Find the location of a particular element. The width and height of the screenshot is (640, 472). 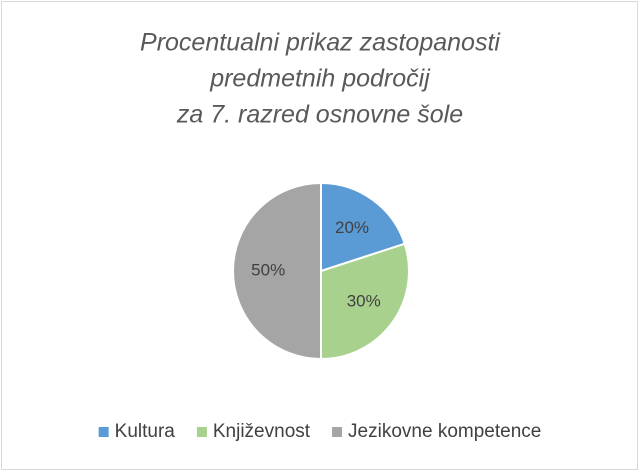

legend: Kultura Književnost Jezikovne kompetence is located at coordinates (319, 431).